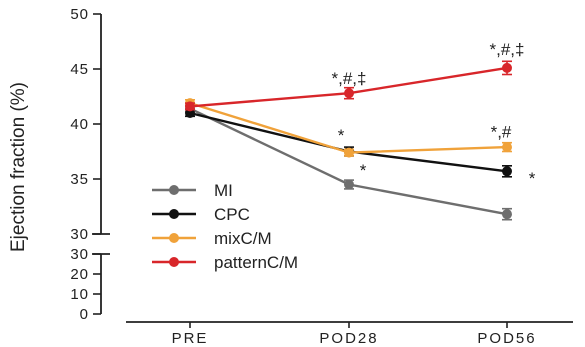  What do you see at coordinates (243, 238) in the screenshot?
I see `legend-label: mixC/M` at bounding box center [243, 238].